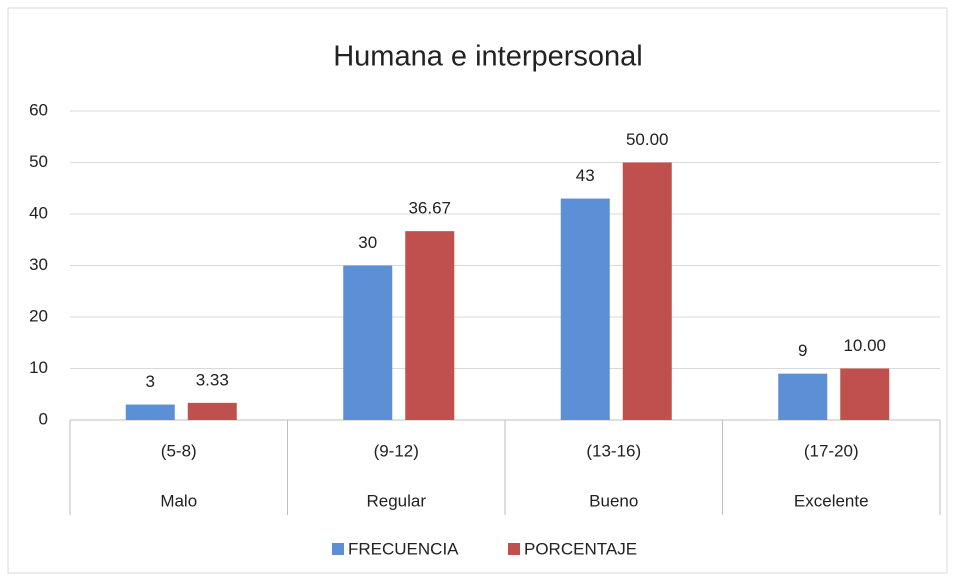 This screenshot has width=955, height=581. Describe the element at coordinates (179, 450) in the screenshot. I see `x-tick-label: (5-8)` at that location.